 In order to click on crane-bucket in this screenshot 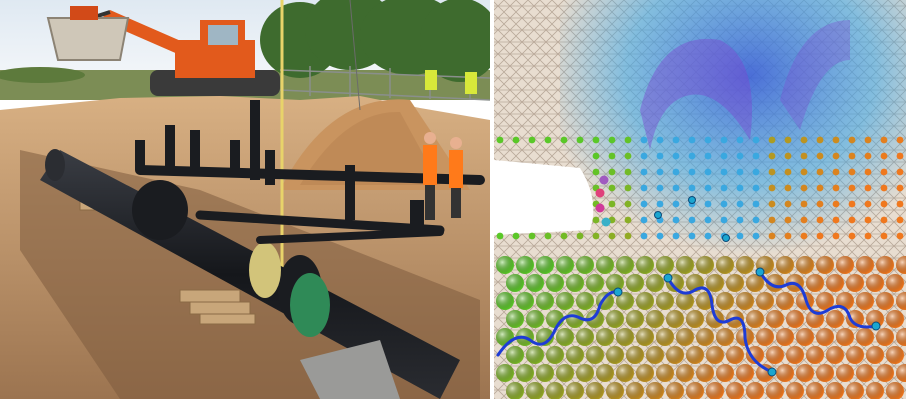, I will do `click(88, 39)`.